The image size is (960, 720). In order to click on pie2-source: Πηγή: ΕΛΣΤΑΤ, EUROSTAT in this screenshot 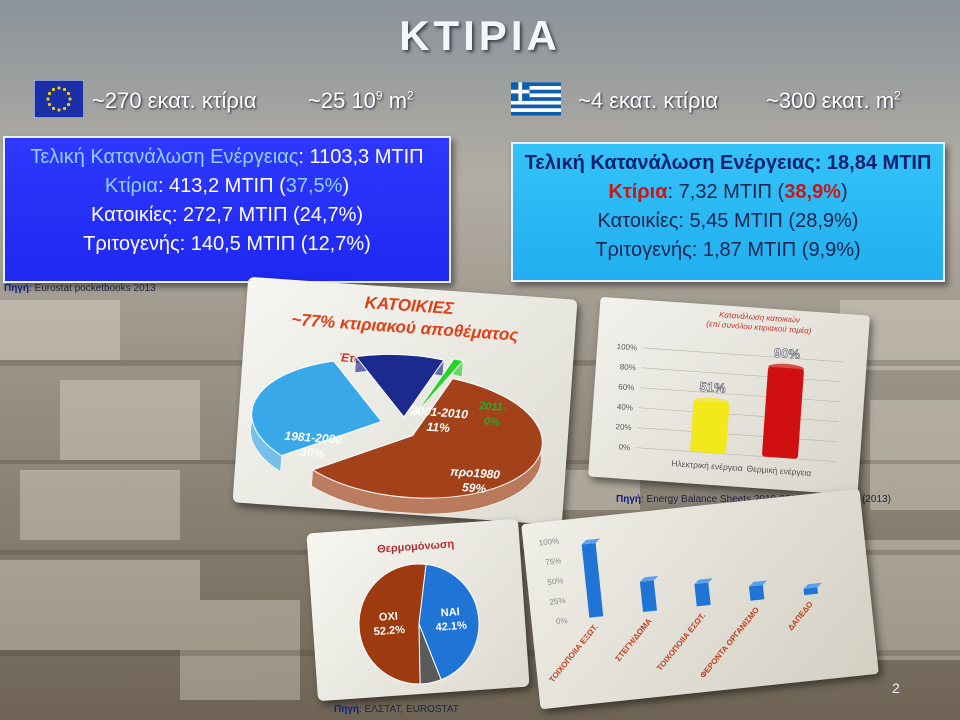, I will do `click(396, 709)`.